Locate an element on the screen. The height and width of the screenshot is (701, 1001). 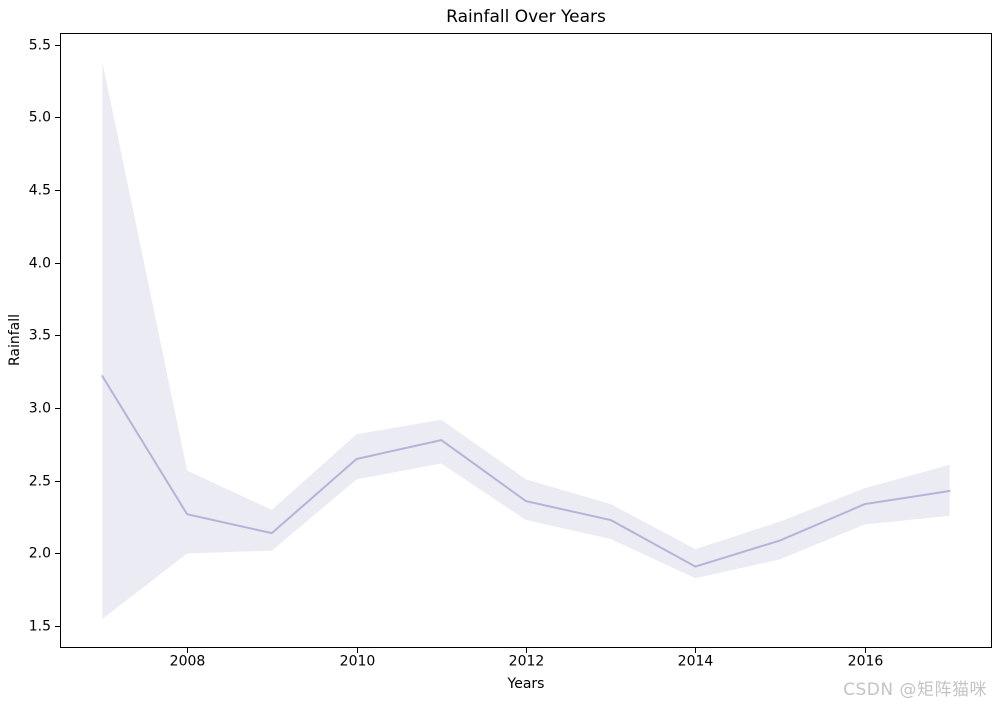
x-tick-label: 2014 is located at coordinates (696, 662).